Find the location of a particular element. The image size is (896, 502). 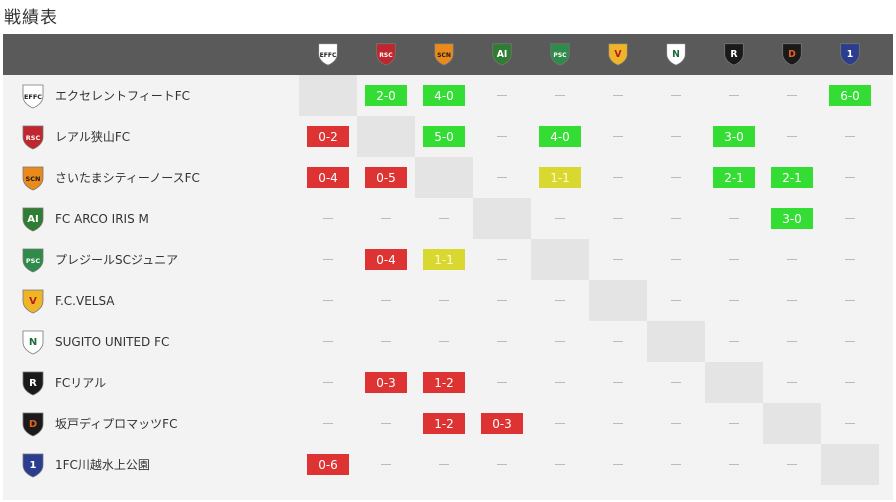

rsfc-shield-icon: RSC is located at coordinates (386, 54).